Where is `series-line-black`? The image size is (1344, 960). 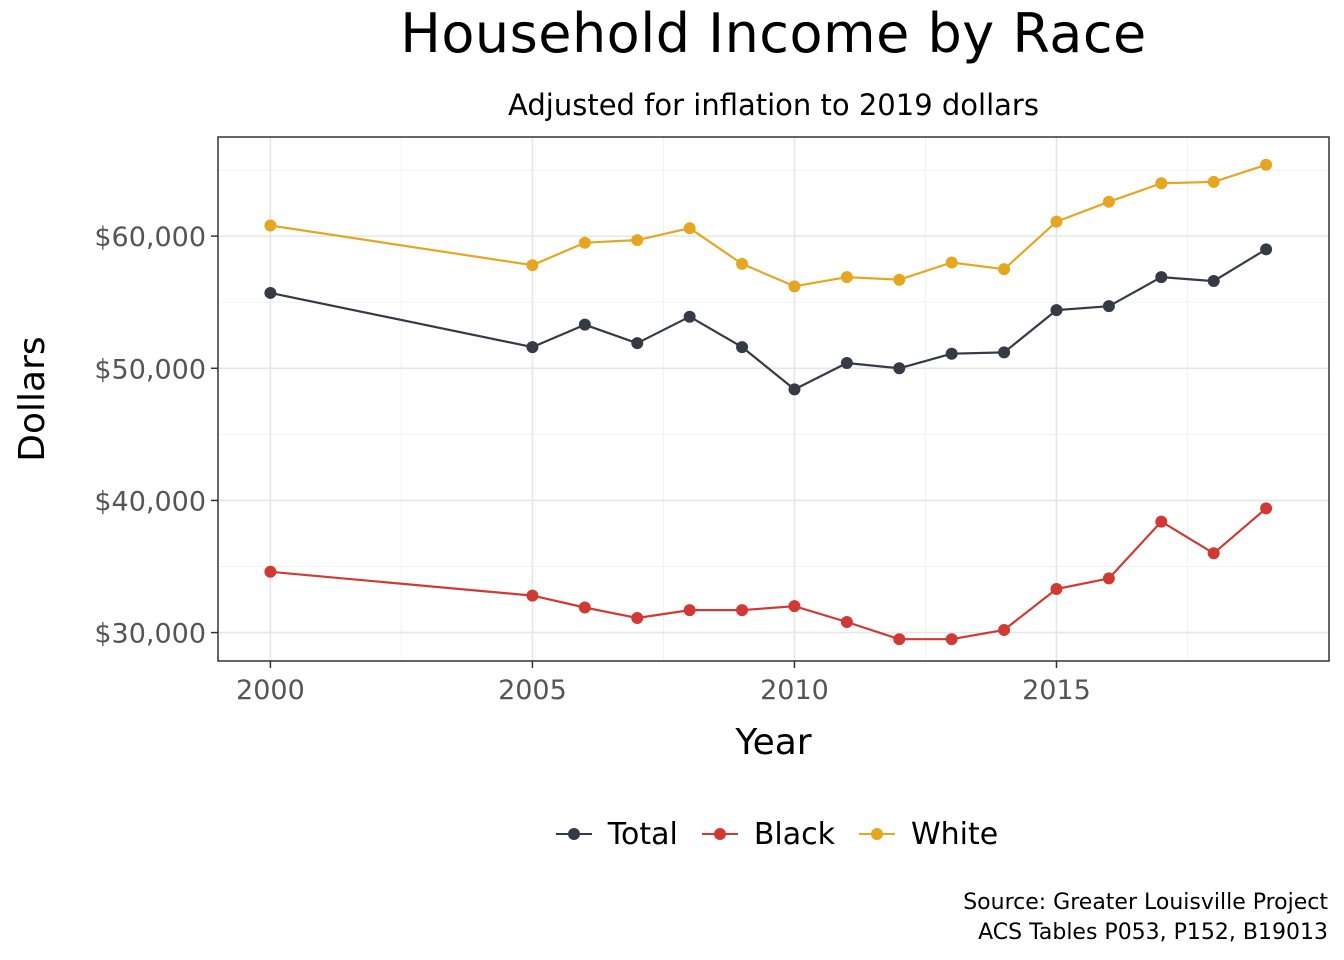 series-line-black is located at coordinates (768, 574).